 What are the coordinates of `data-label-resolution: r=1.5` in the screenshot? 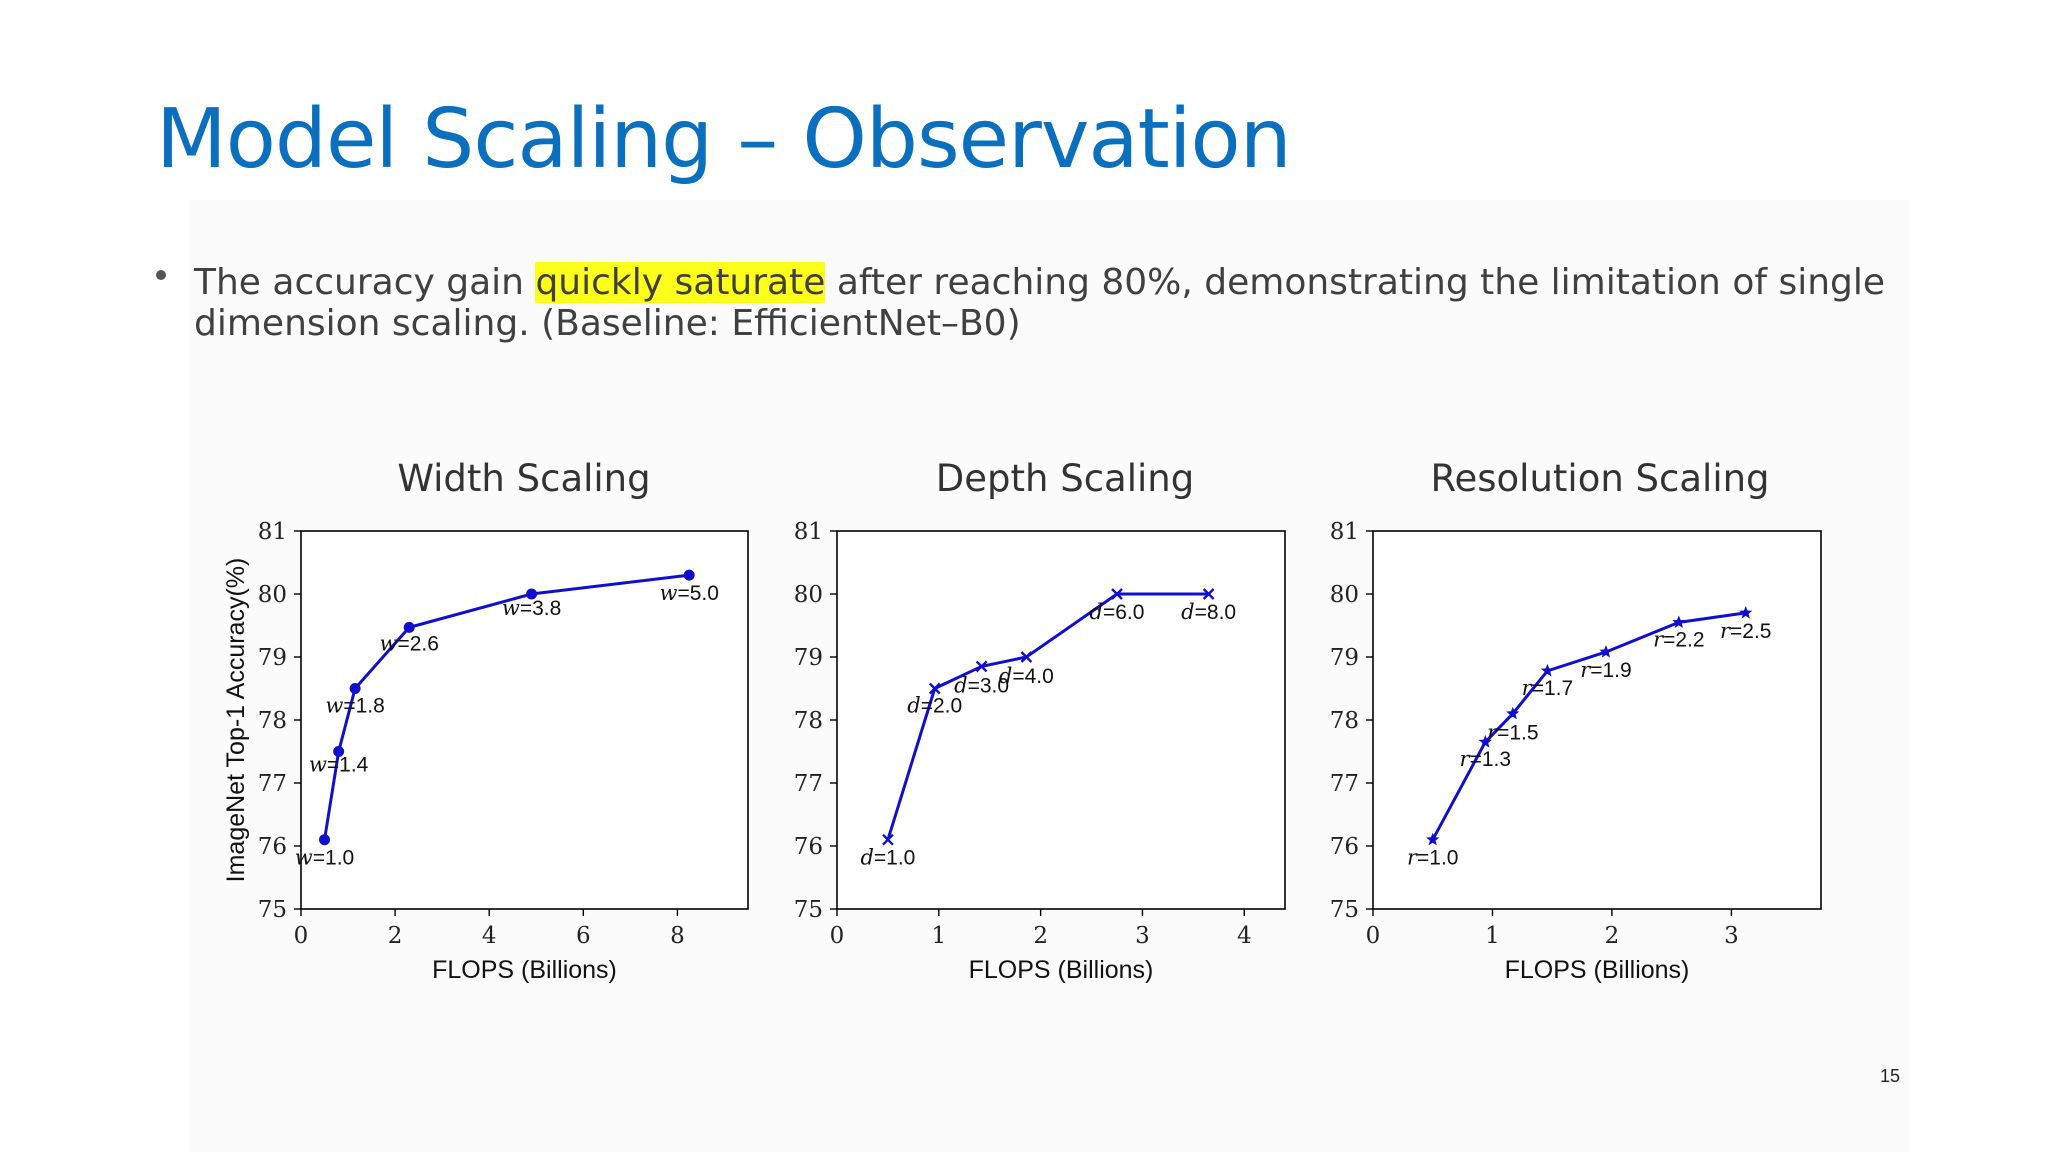 It's located at (1513, 733).